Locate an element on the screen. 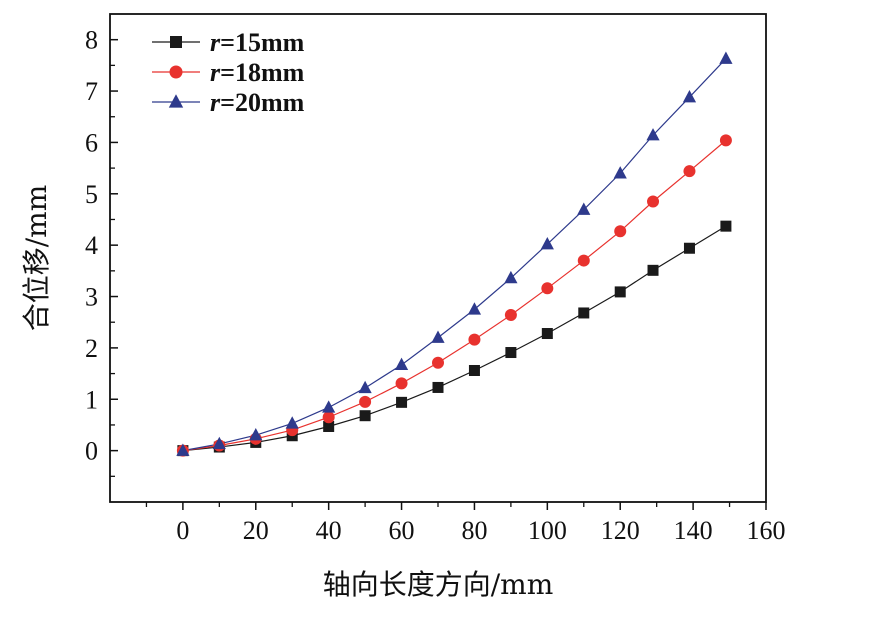 The height and width of the screenshot is (617, 869). y-tick-label: 6 is located at coordinates (91, 142).